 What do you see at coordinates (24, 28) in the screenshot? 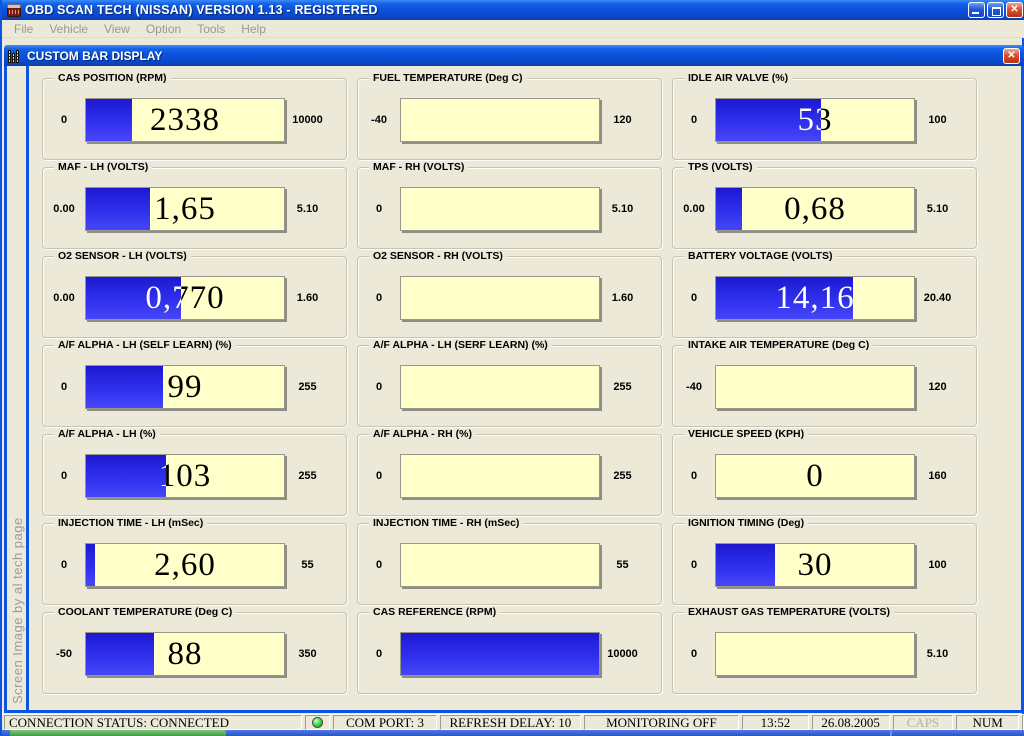
I see `menu-file: File` at bounding box center [24, 28].